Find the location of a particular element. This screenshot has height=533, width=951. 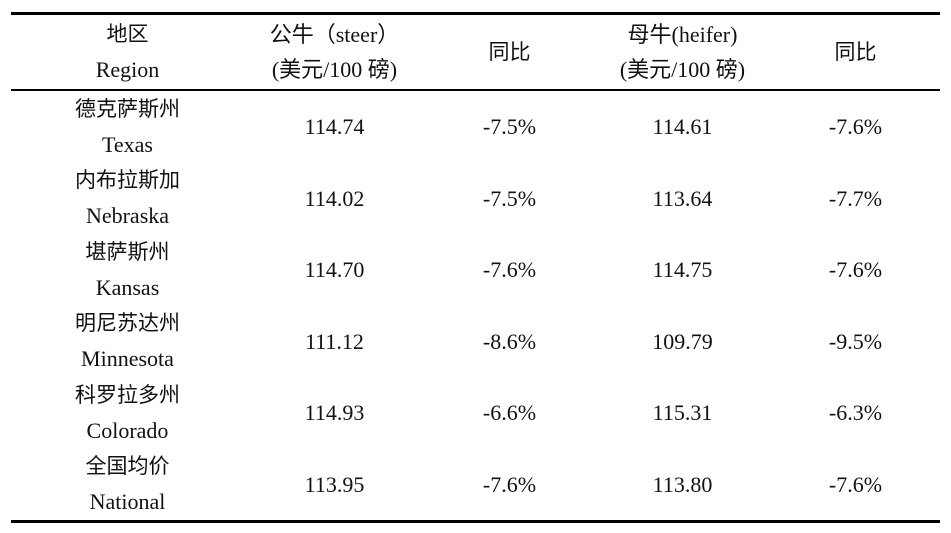

region-cell: 全国均价 National is located at coordinates (127, 485).